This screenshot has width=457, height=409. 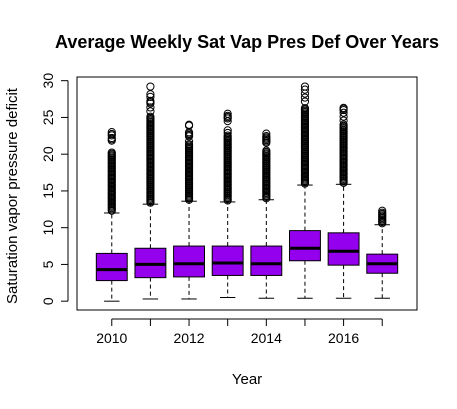 I want to click on x-tick-label: 2014, so click(x=266, y=338).